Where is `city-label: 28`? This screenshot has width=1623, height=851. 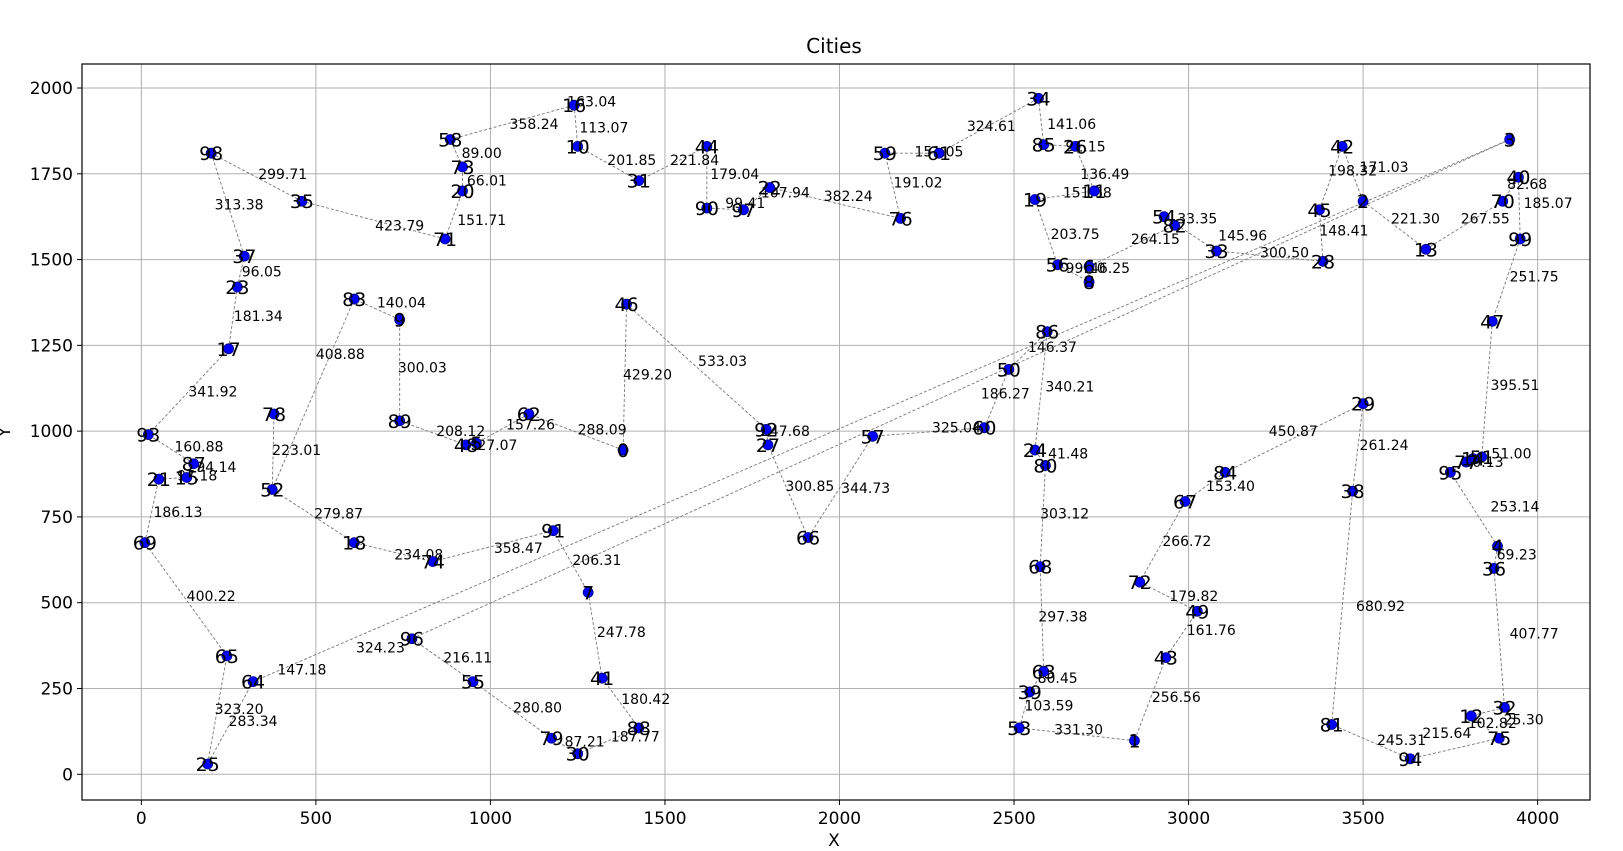
city-label: 28 is located at coordinates (1323, 262).